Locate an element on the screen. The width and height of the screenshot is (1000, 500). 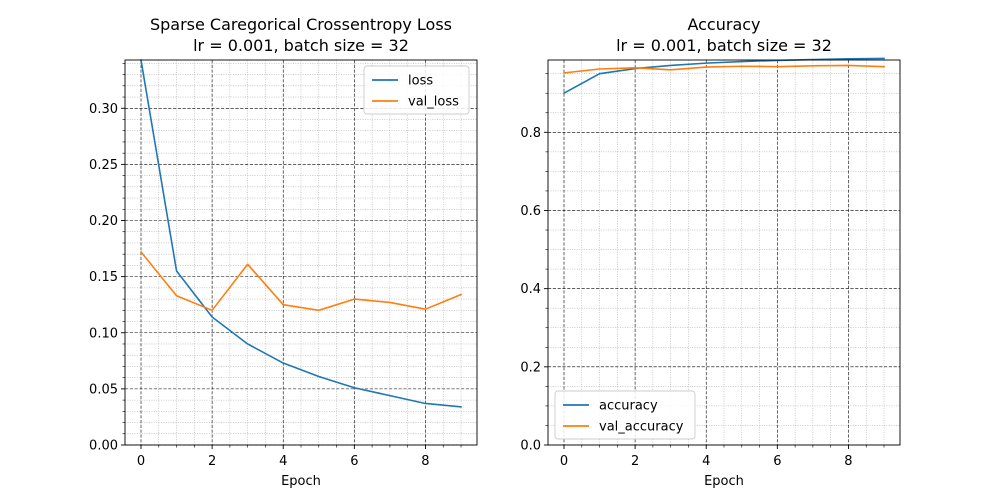
y-tick-label: 0.4 is located at coordinates (530, 289).